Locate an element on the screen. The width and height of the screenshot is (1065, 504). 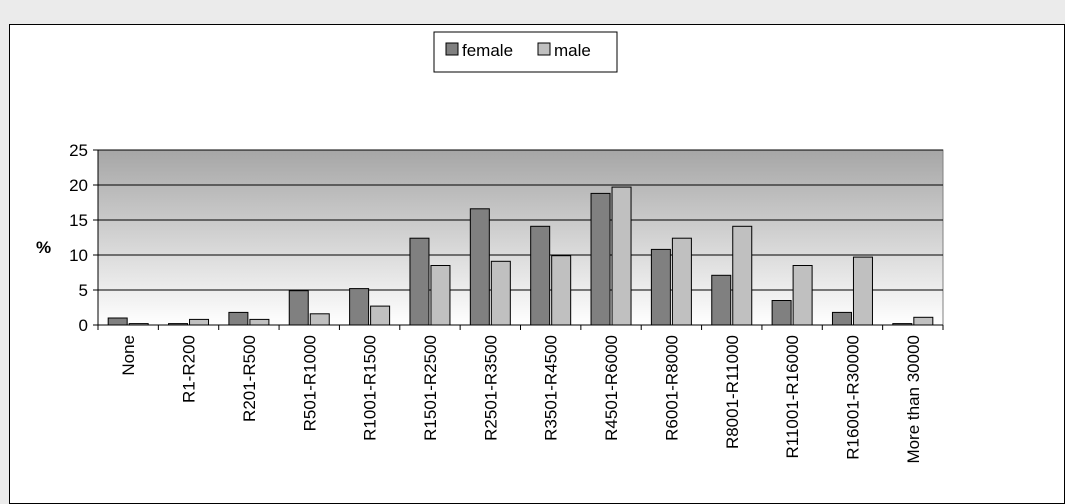
y-axis-label: % is located at coordinates (43, 247).